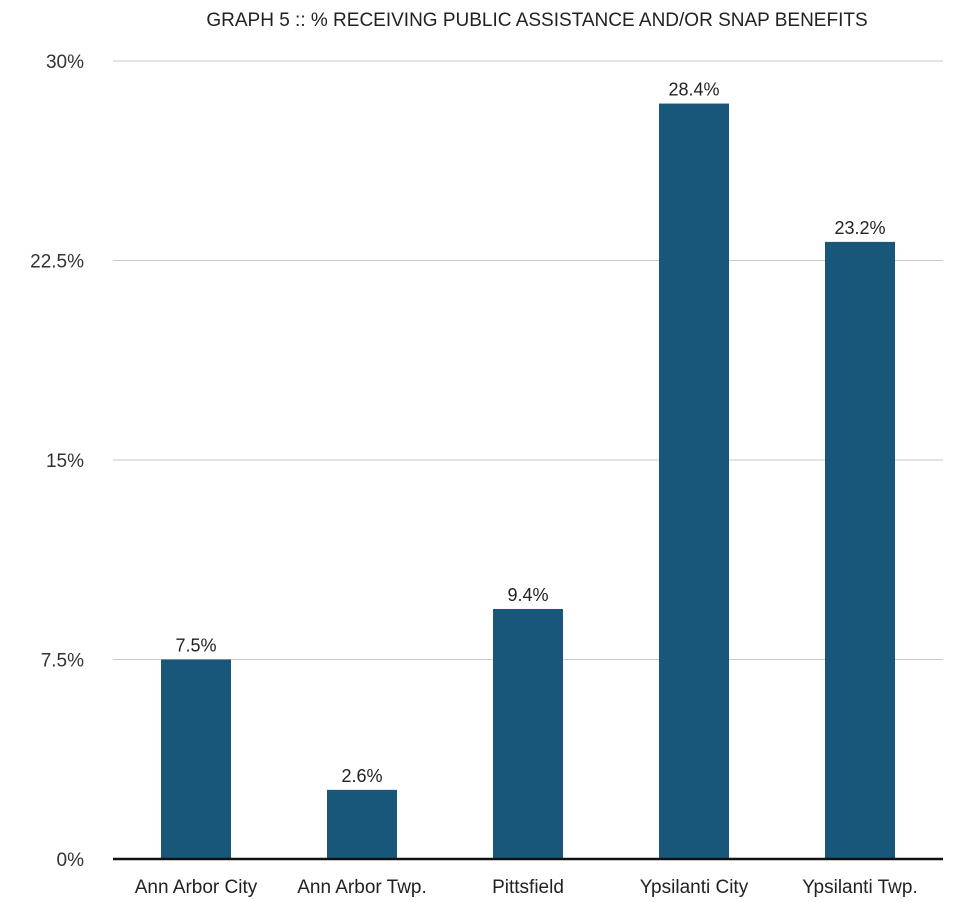 The image size is (961, 902). I want to click on y-axis-ticks: 0% 7.5% 15% 22.5% 30%, so click(57, 461).